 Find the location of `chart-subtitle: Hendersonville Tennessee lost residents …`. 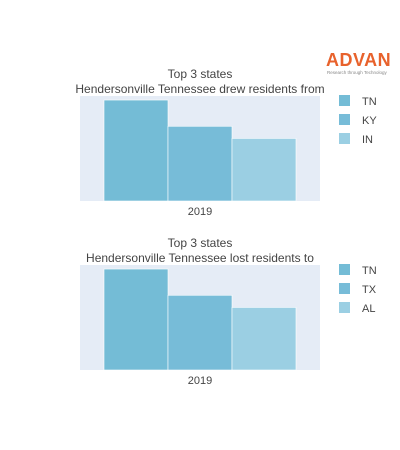

chart-subtitle: Hendersonville Tennessee lost residents … is located at coordinates (200, 258).